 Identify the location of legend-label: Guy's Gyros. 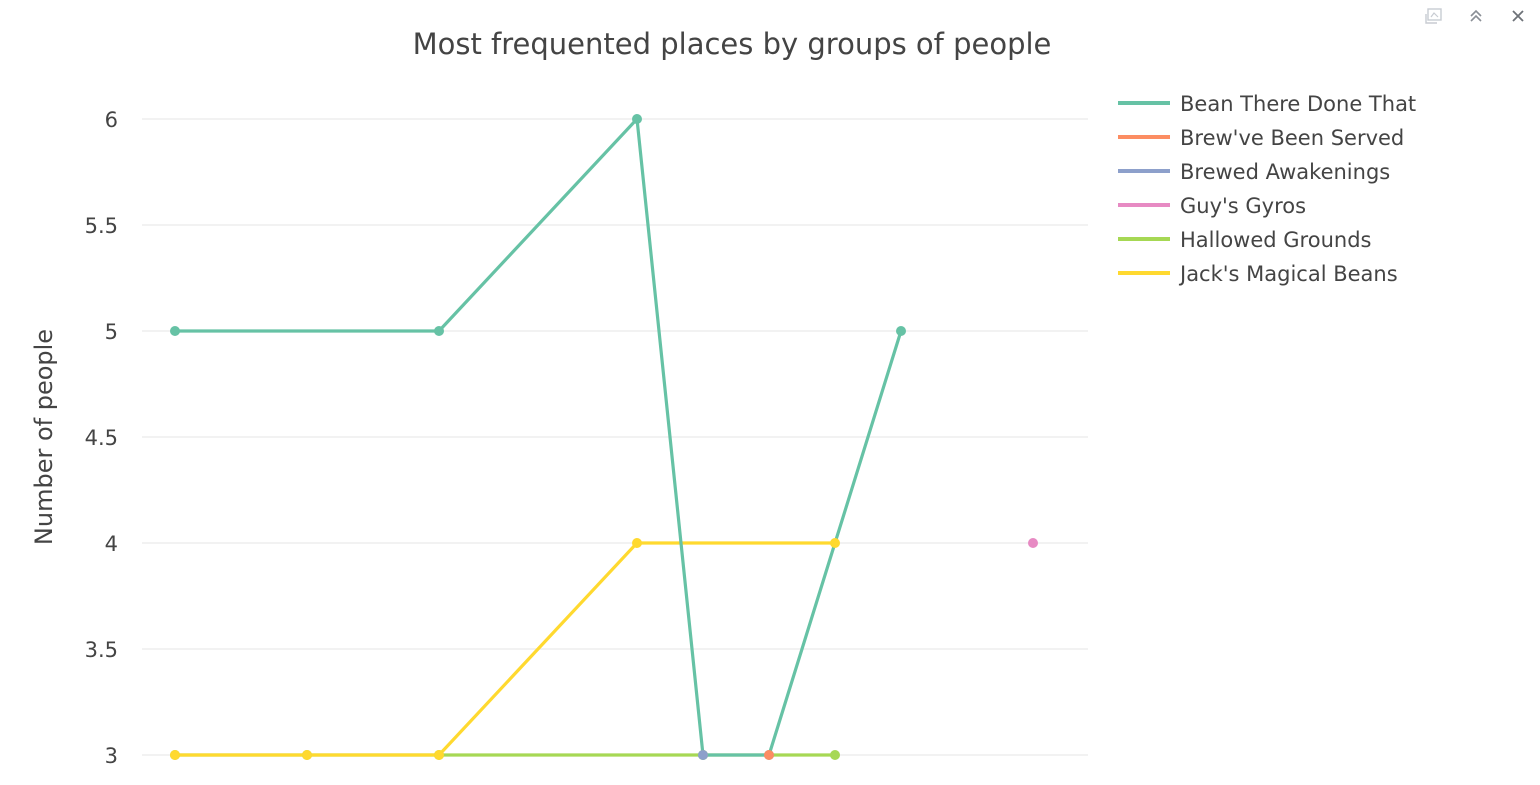
(1243, 206).